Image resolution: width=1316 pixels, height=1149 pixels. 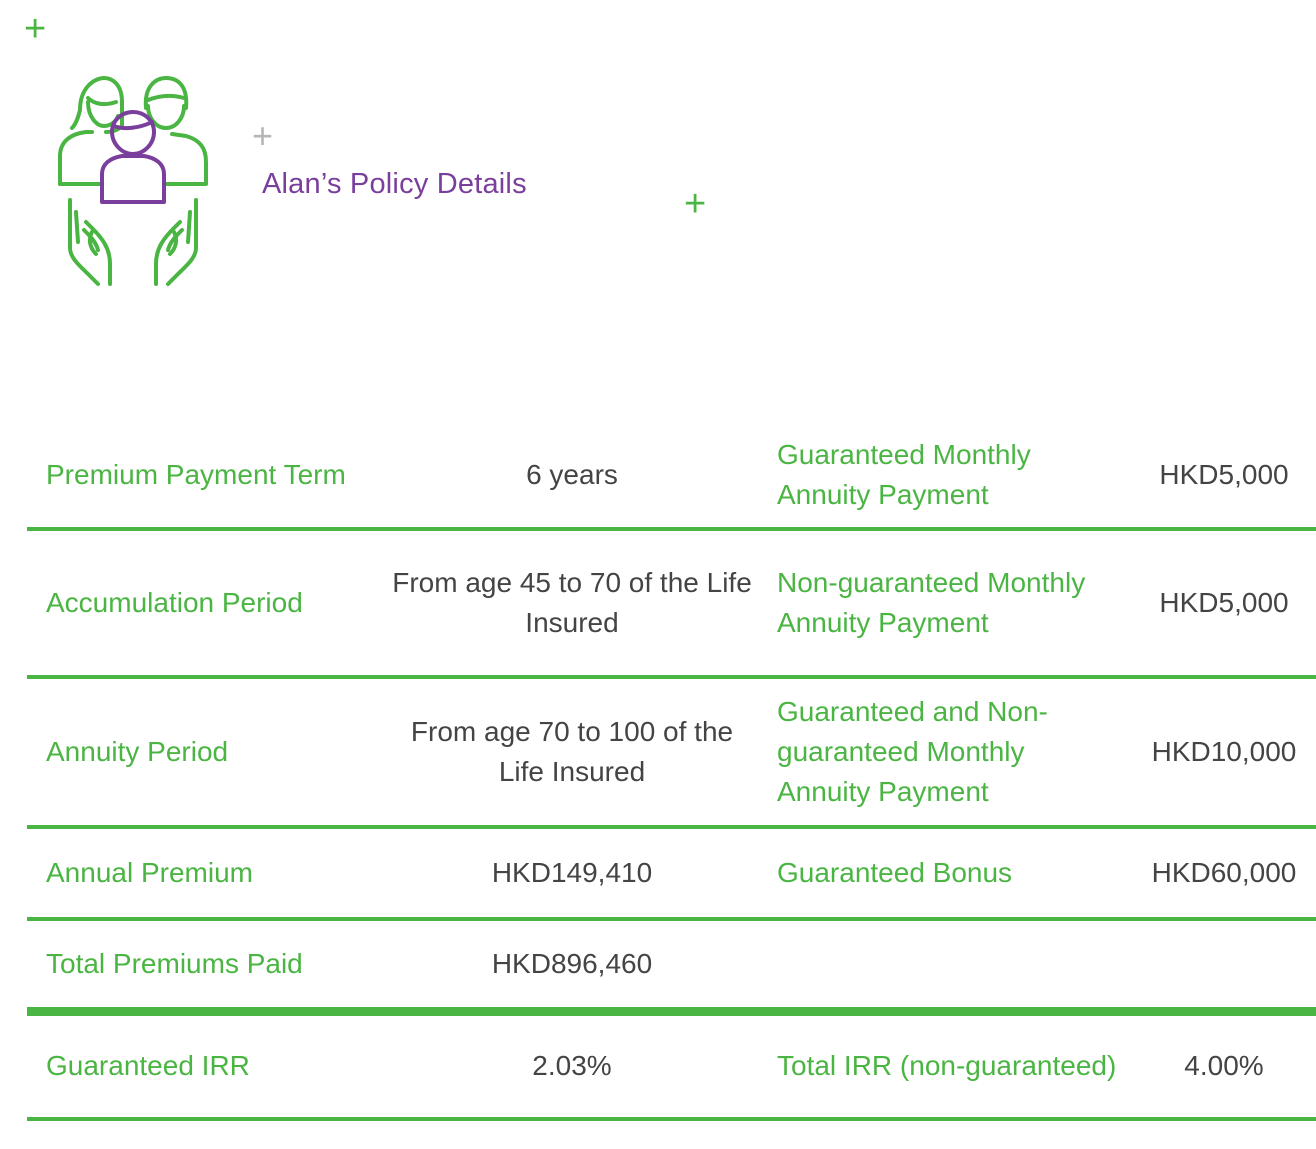 I want to click on table-row: Total Premiums Paid HKD896,460, so click(x=671, y=965).